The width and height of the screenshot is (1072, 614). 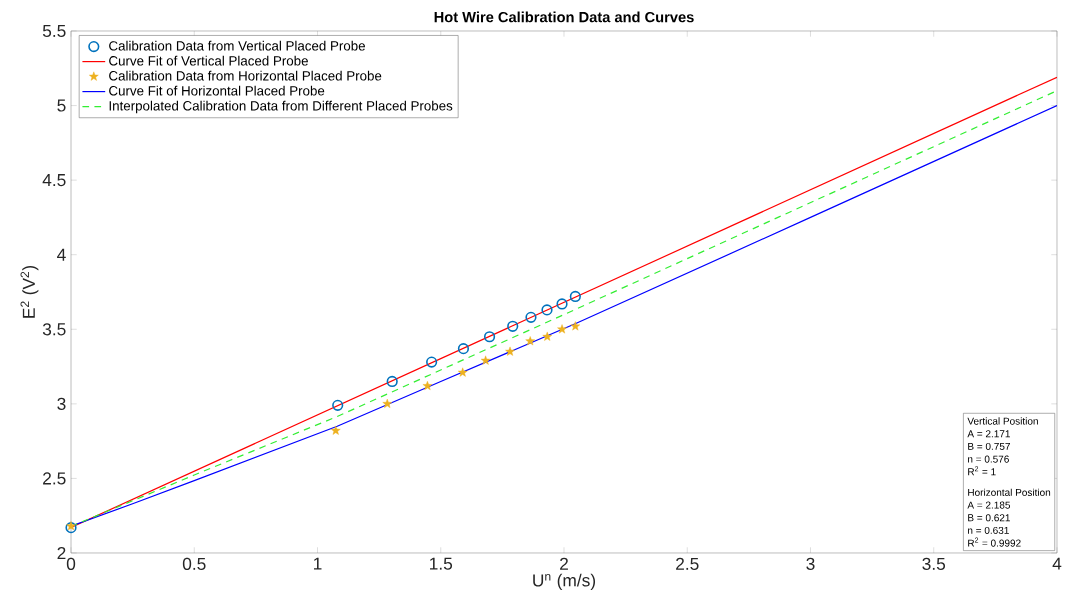 I want to click on annotation: n = 0.576, so click(x=988, y=459).